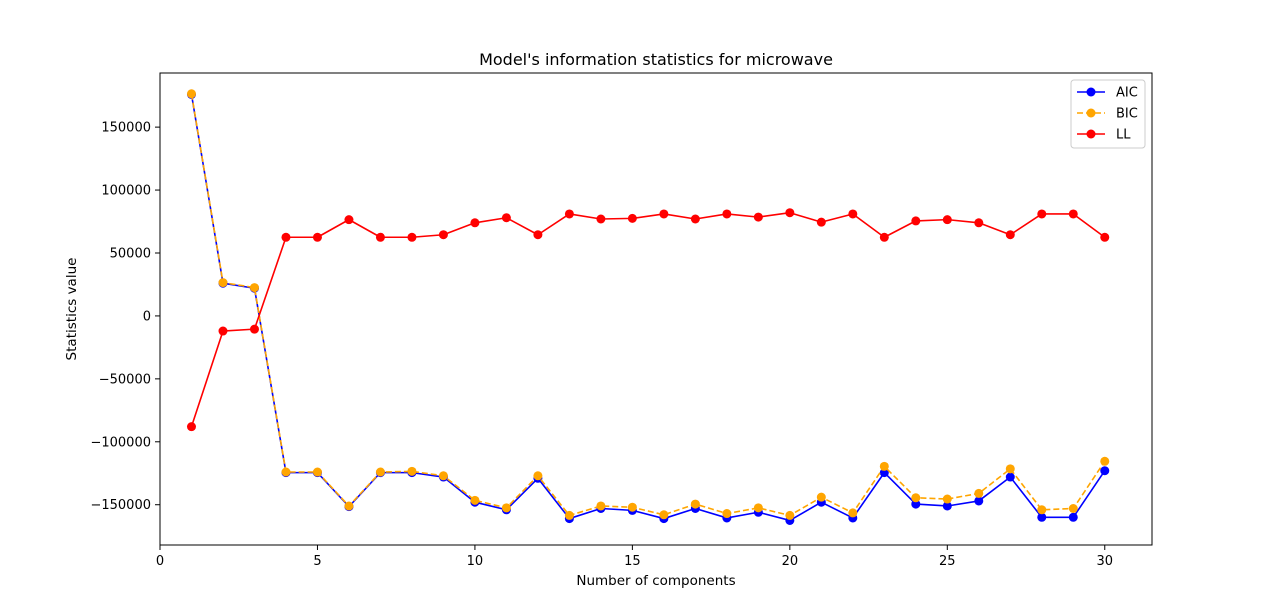 The width and height of the screenshot is (1280, 612). What do you see at coordinates (1104, 561) in the screenshot?
I see `x-tick-label: 30` at bounding box center [1104, 561].